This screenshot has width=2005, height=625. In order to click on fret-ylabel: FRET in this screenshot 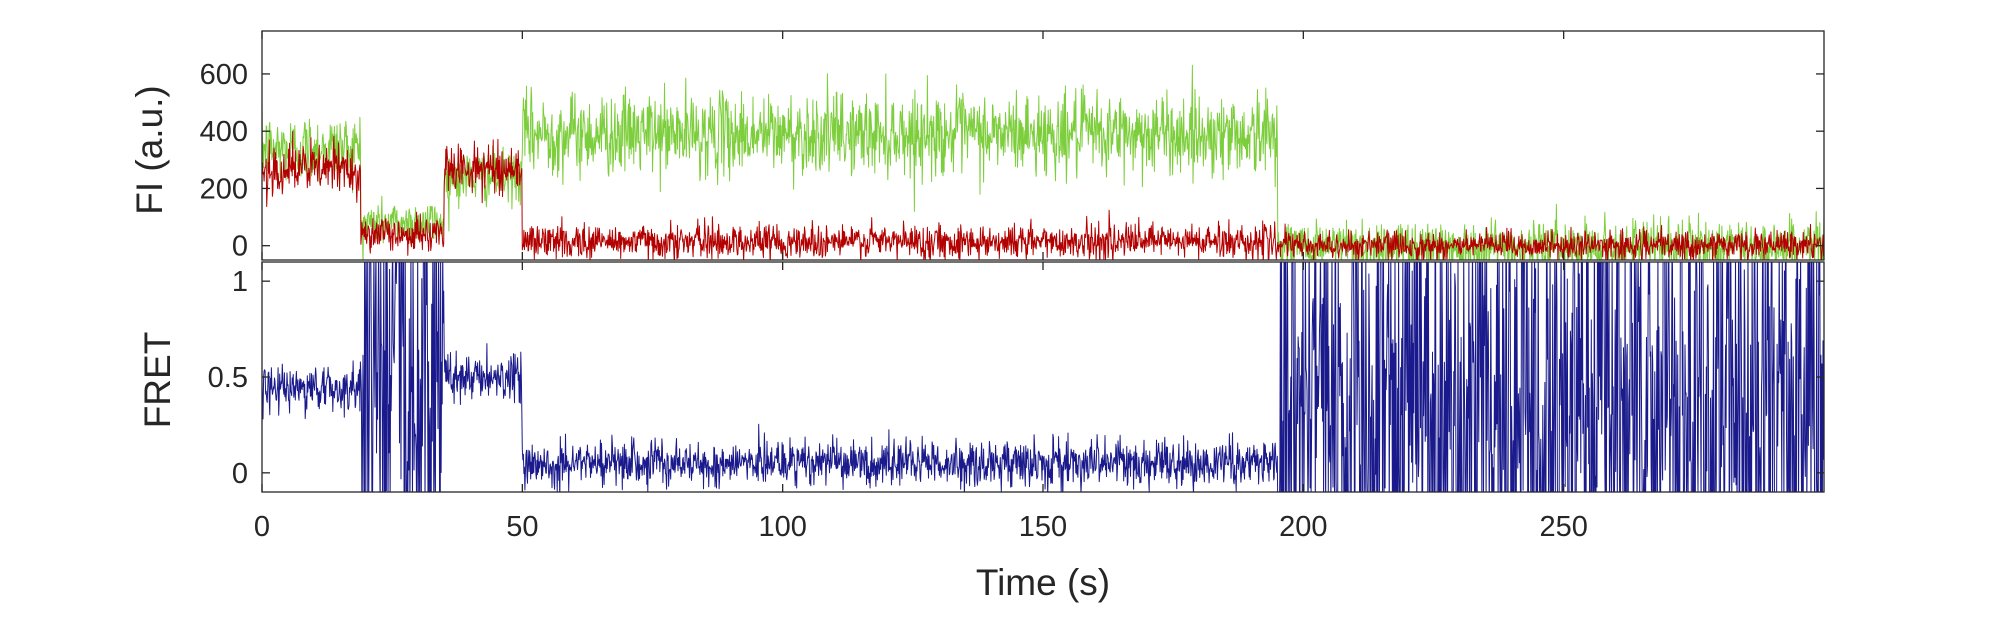, I will do `click(157, 380)`.